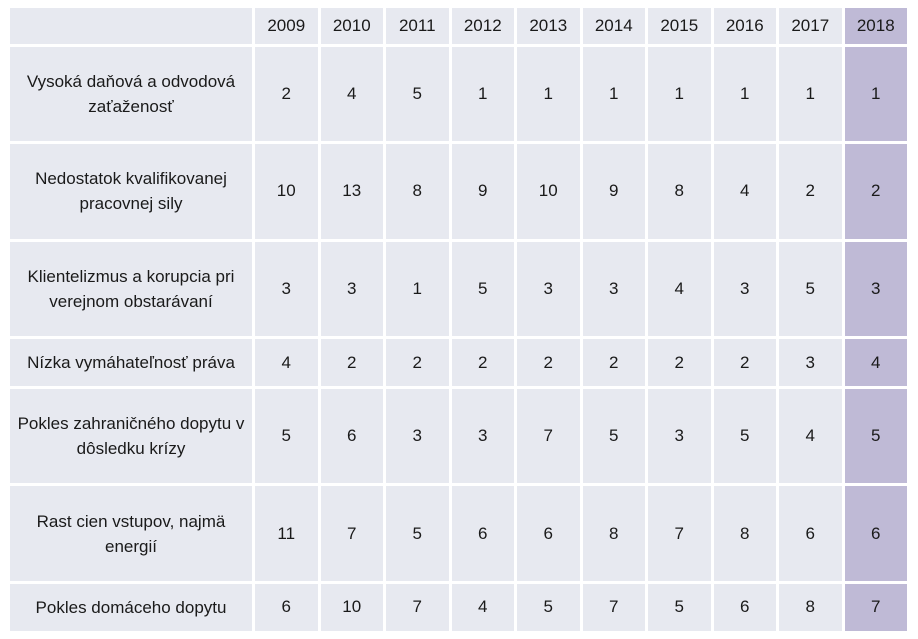  Describe the element at coordinates (131, 607) in the screenshot. I see `row-label: Pokles domáceho dopytu` at that location.